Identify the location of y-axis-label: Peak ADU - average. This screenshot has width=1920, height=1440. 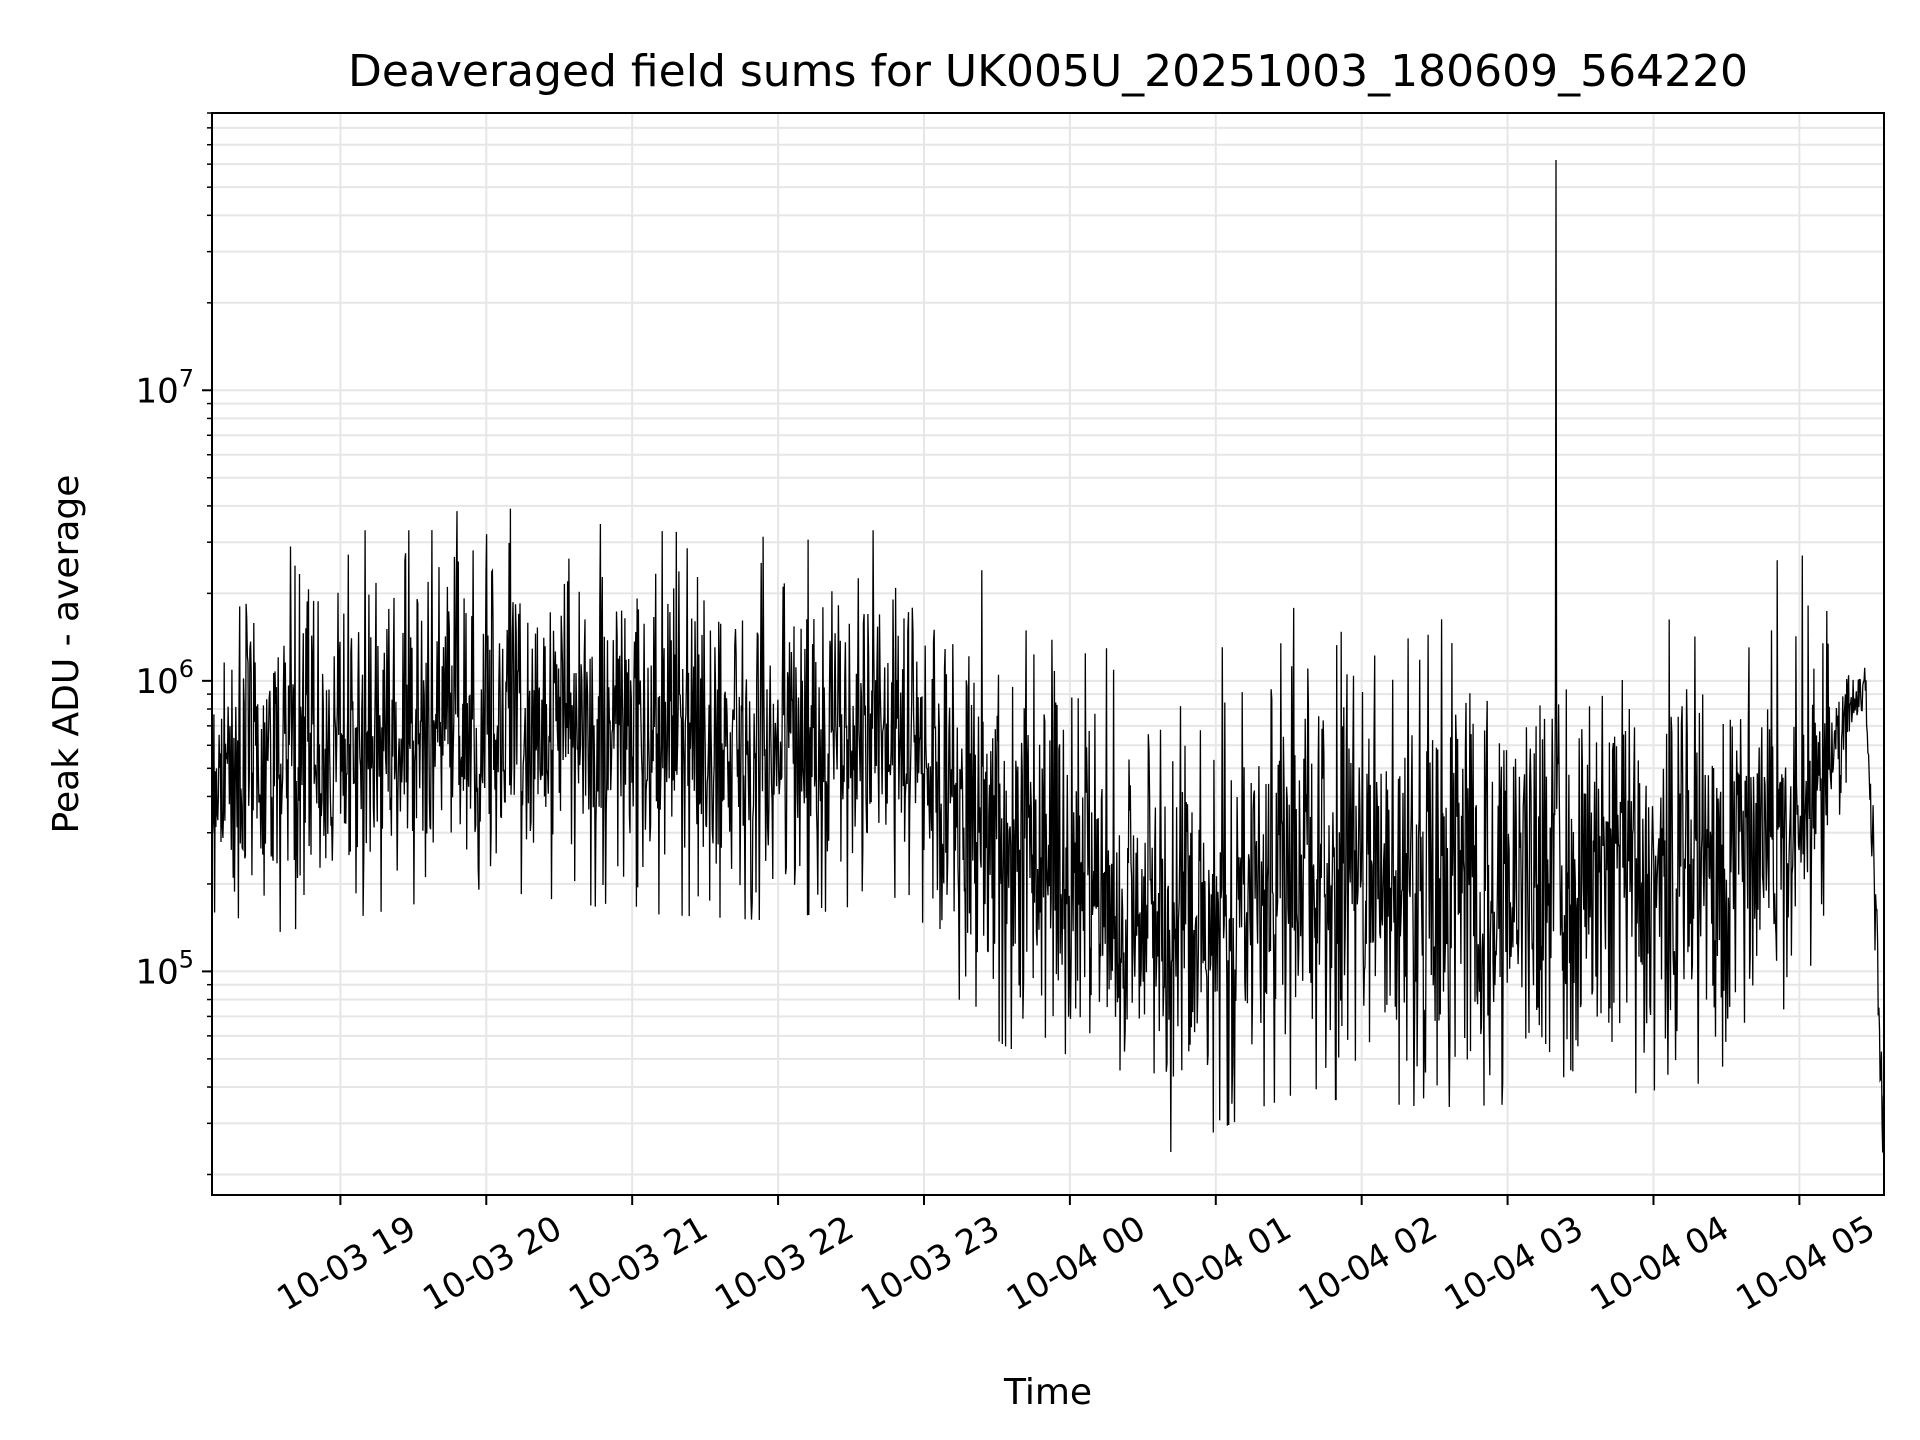
(66, 654).